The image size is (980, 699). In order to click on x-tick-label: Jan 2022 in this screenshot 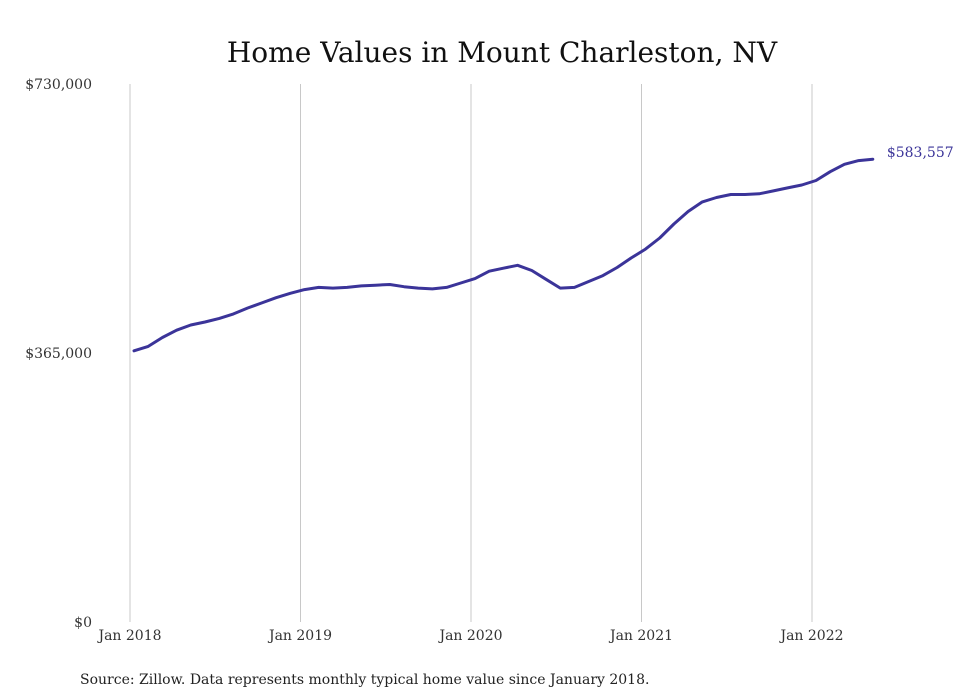, I will do `click(810, 636)`.